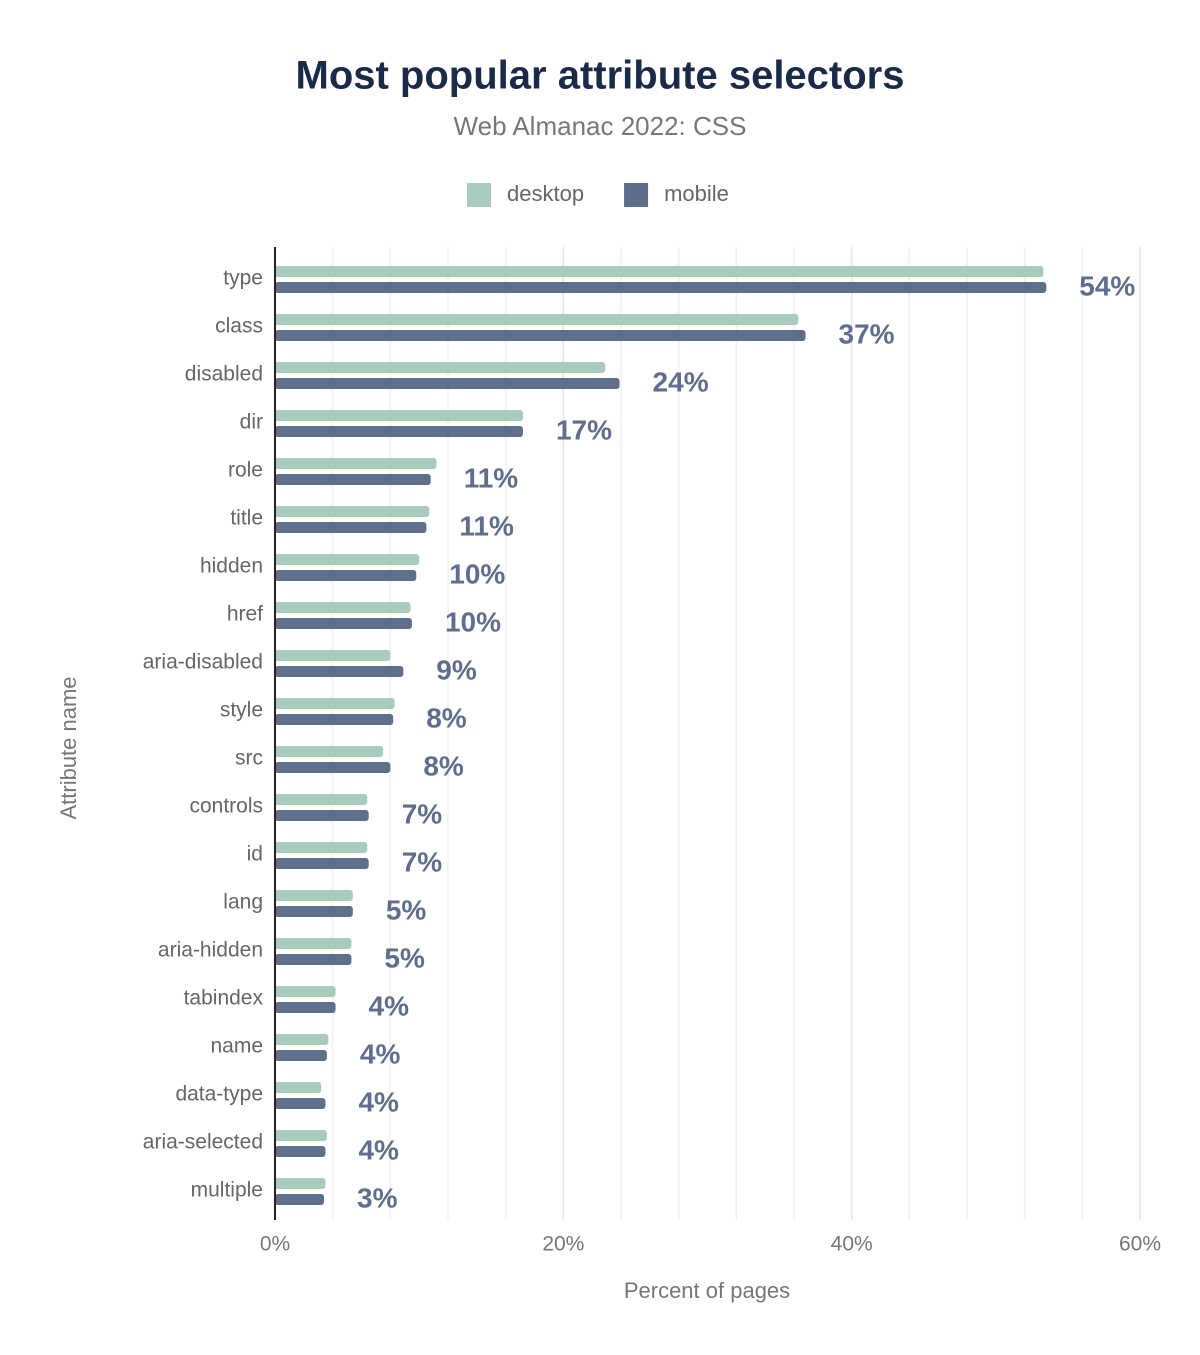 The width and height of the screenshot is (1200, 1355). I want to click on value-label: 17%, so click(584, 429).